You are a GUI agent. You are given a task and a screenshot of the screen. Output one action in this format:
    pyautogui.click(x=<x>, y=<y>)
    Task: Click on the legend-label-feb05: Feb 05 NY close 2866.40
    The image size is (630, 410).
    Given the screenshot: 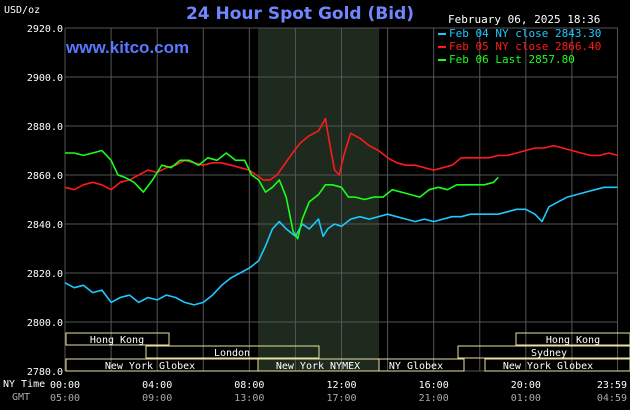 What is the action you would take?
    pyautogui.click(x=525, y=46)
    